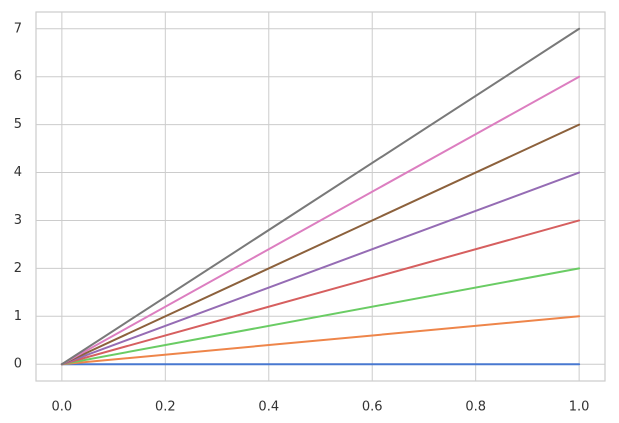 This screenshot has width=619, height=423. I want to click on x-tick-label: 0.0, so click(62, 407).